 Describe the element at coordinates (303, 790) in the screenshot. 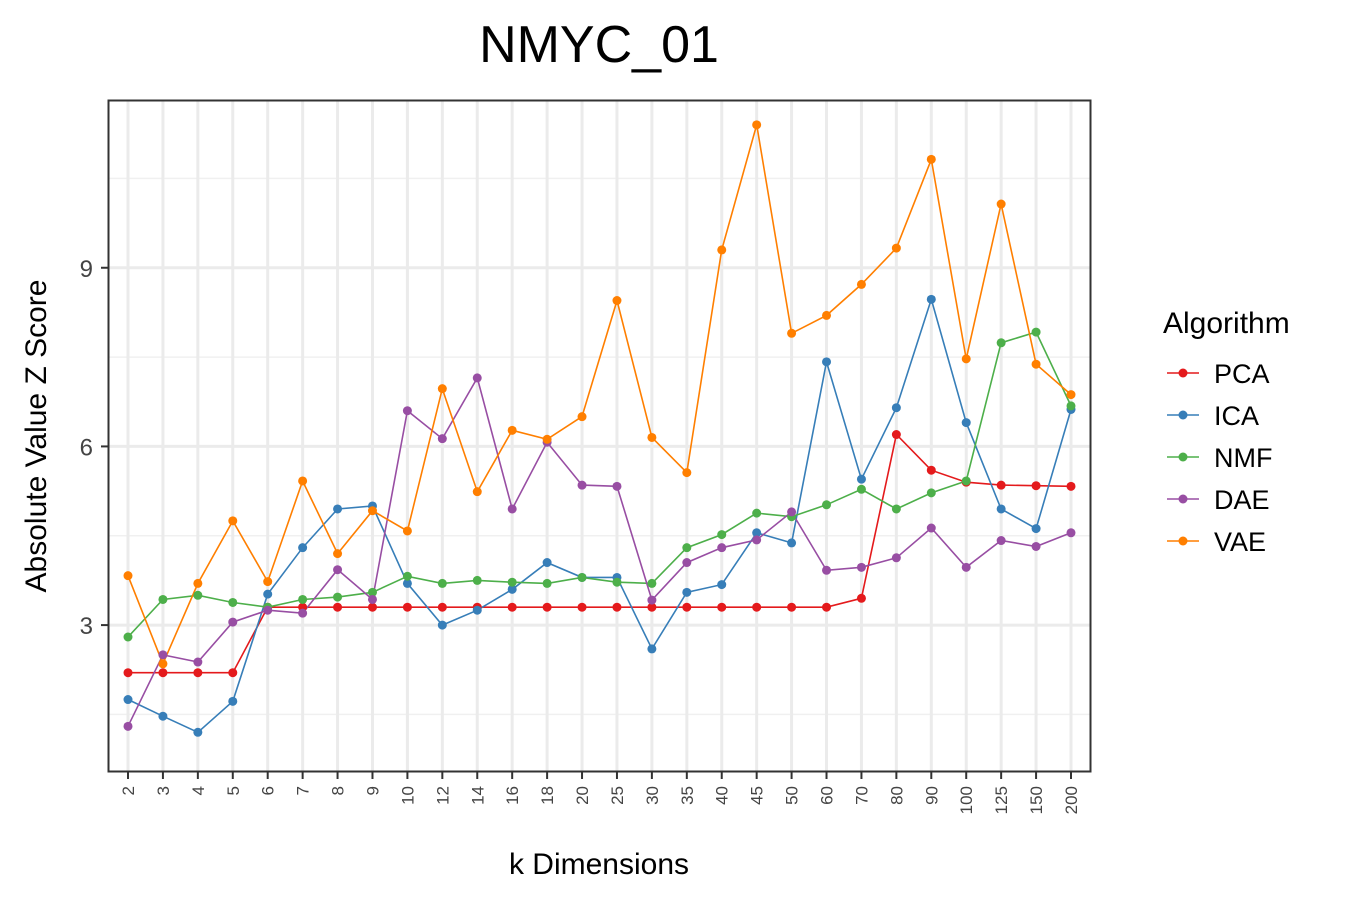

I see `x-tick-label: 7` at that location.